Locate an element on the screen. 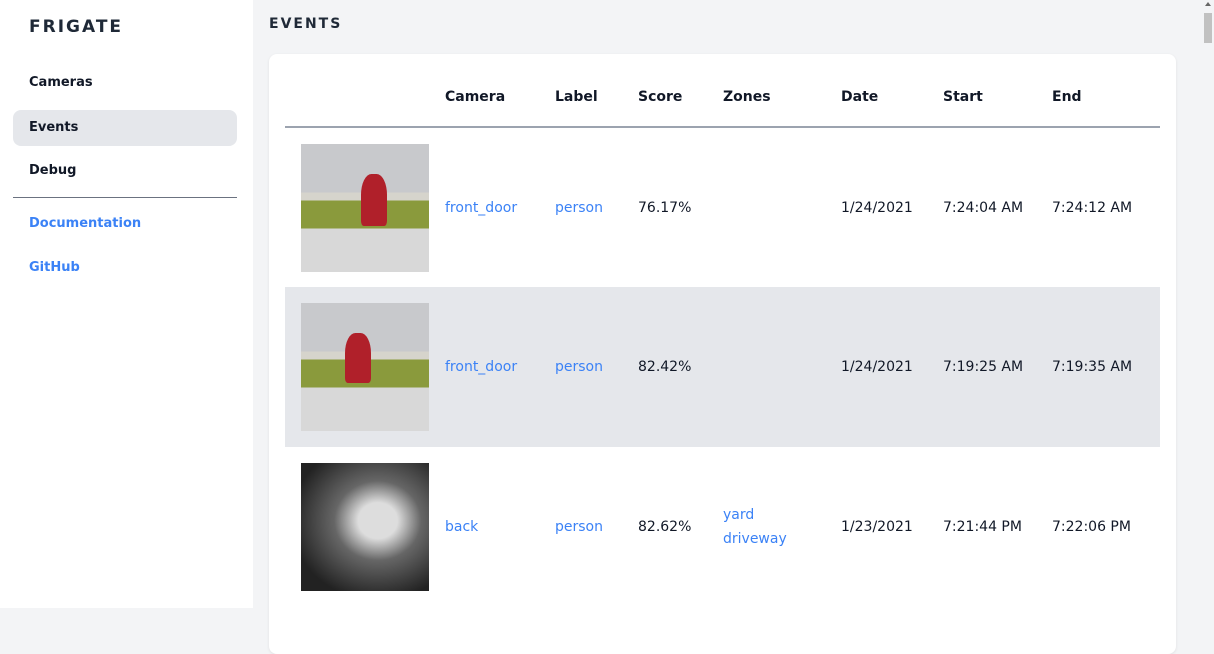 The height and width of the screenshot is (654, 1214). scrollbar-thumb is located at coordinates (1208, 28).